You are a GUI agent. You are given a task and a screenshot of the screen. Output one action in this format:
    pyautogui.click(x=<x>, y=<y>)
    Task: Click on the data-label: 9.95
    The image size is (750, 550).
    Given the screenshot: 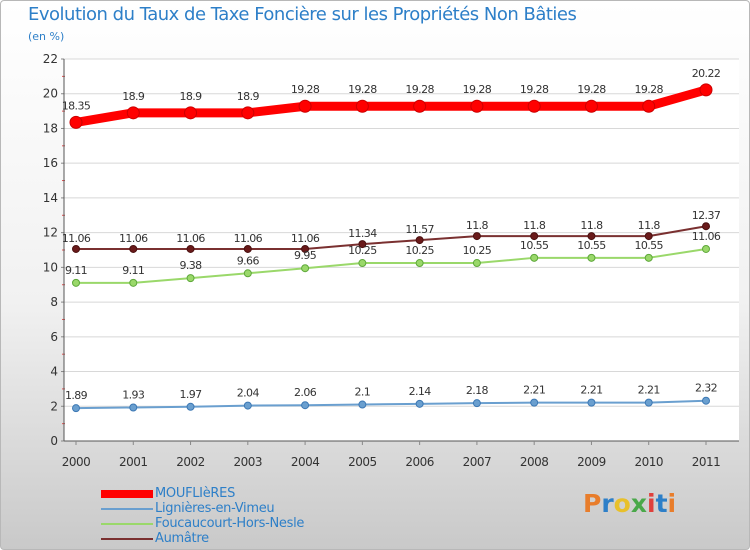 What is the action you would take?
    pyautogui.click(x=305, y=255)
    